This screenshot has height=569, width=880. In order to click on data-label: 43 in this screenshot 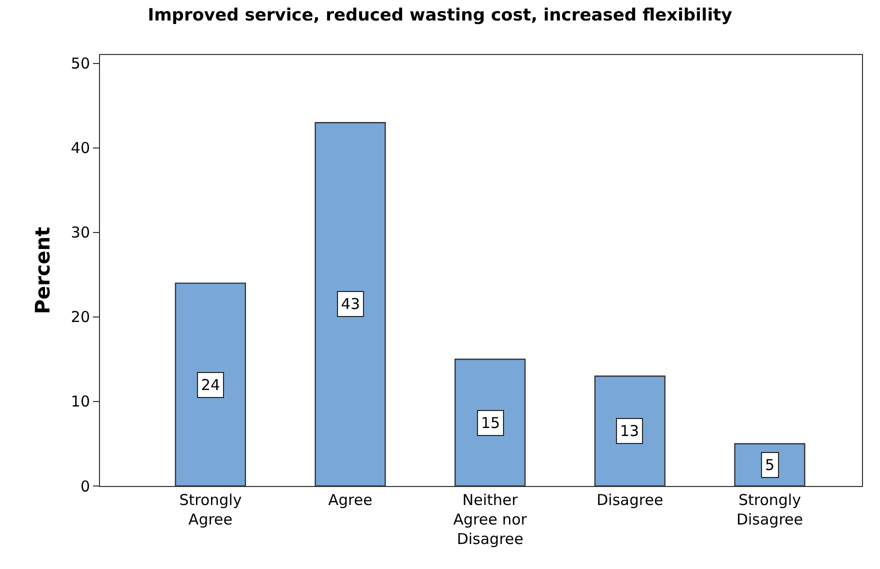, I will do `click(350, 304)`.